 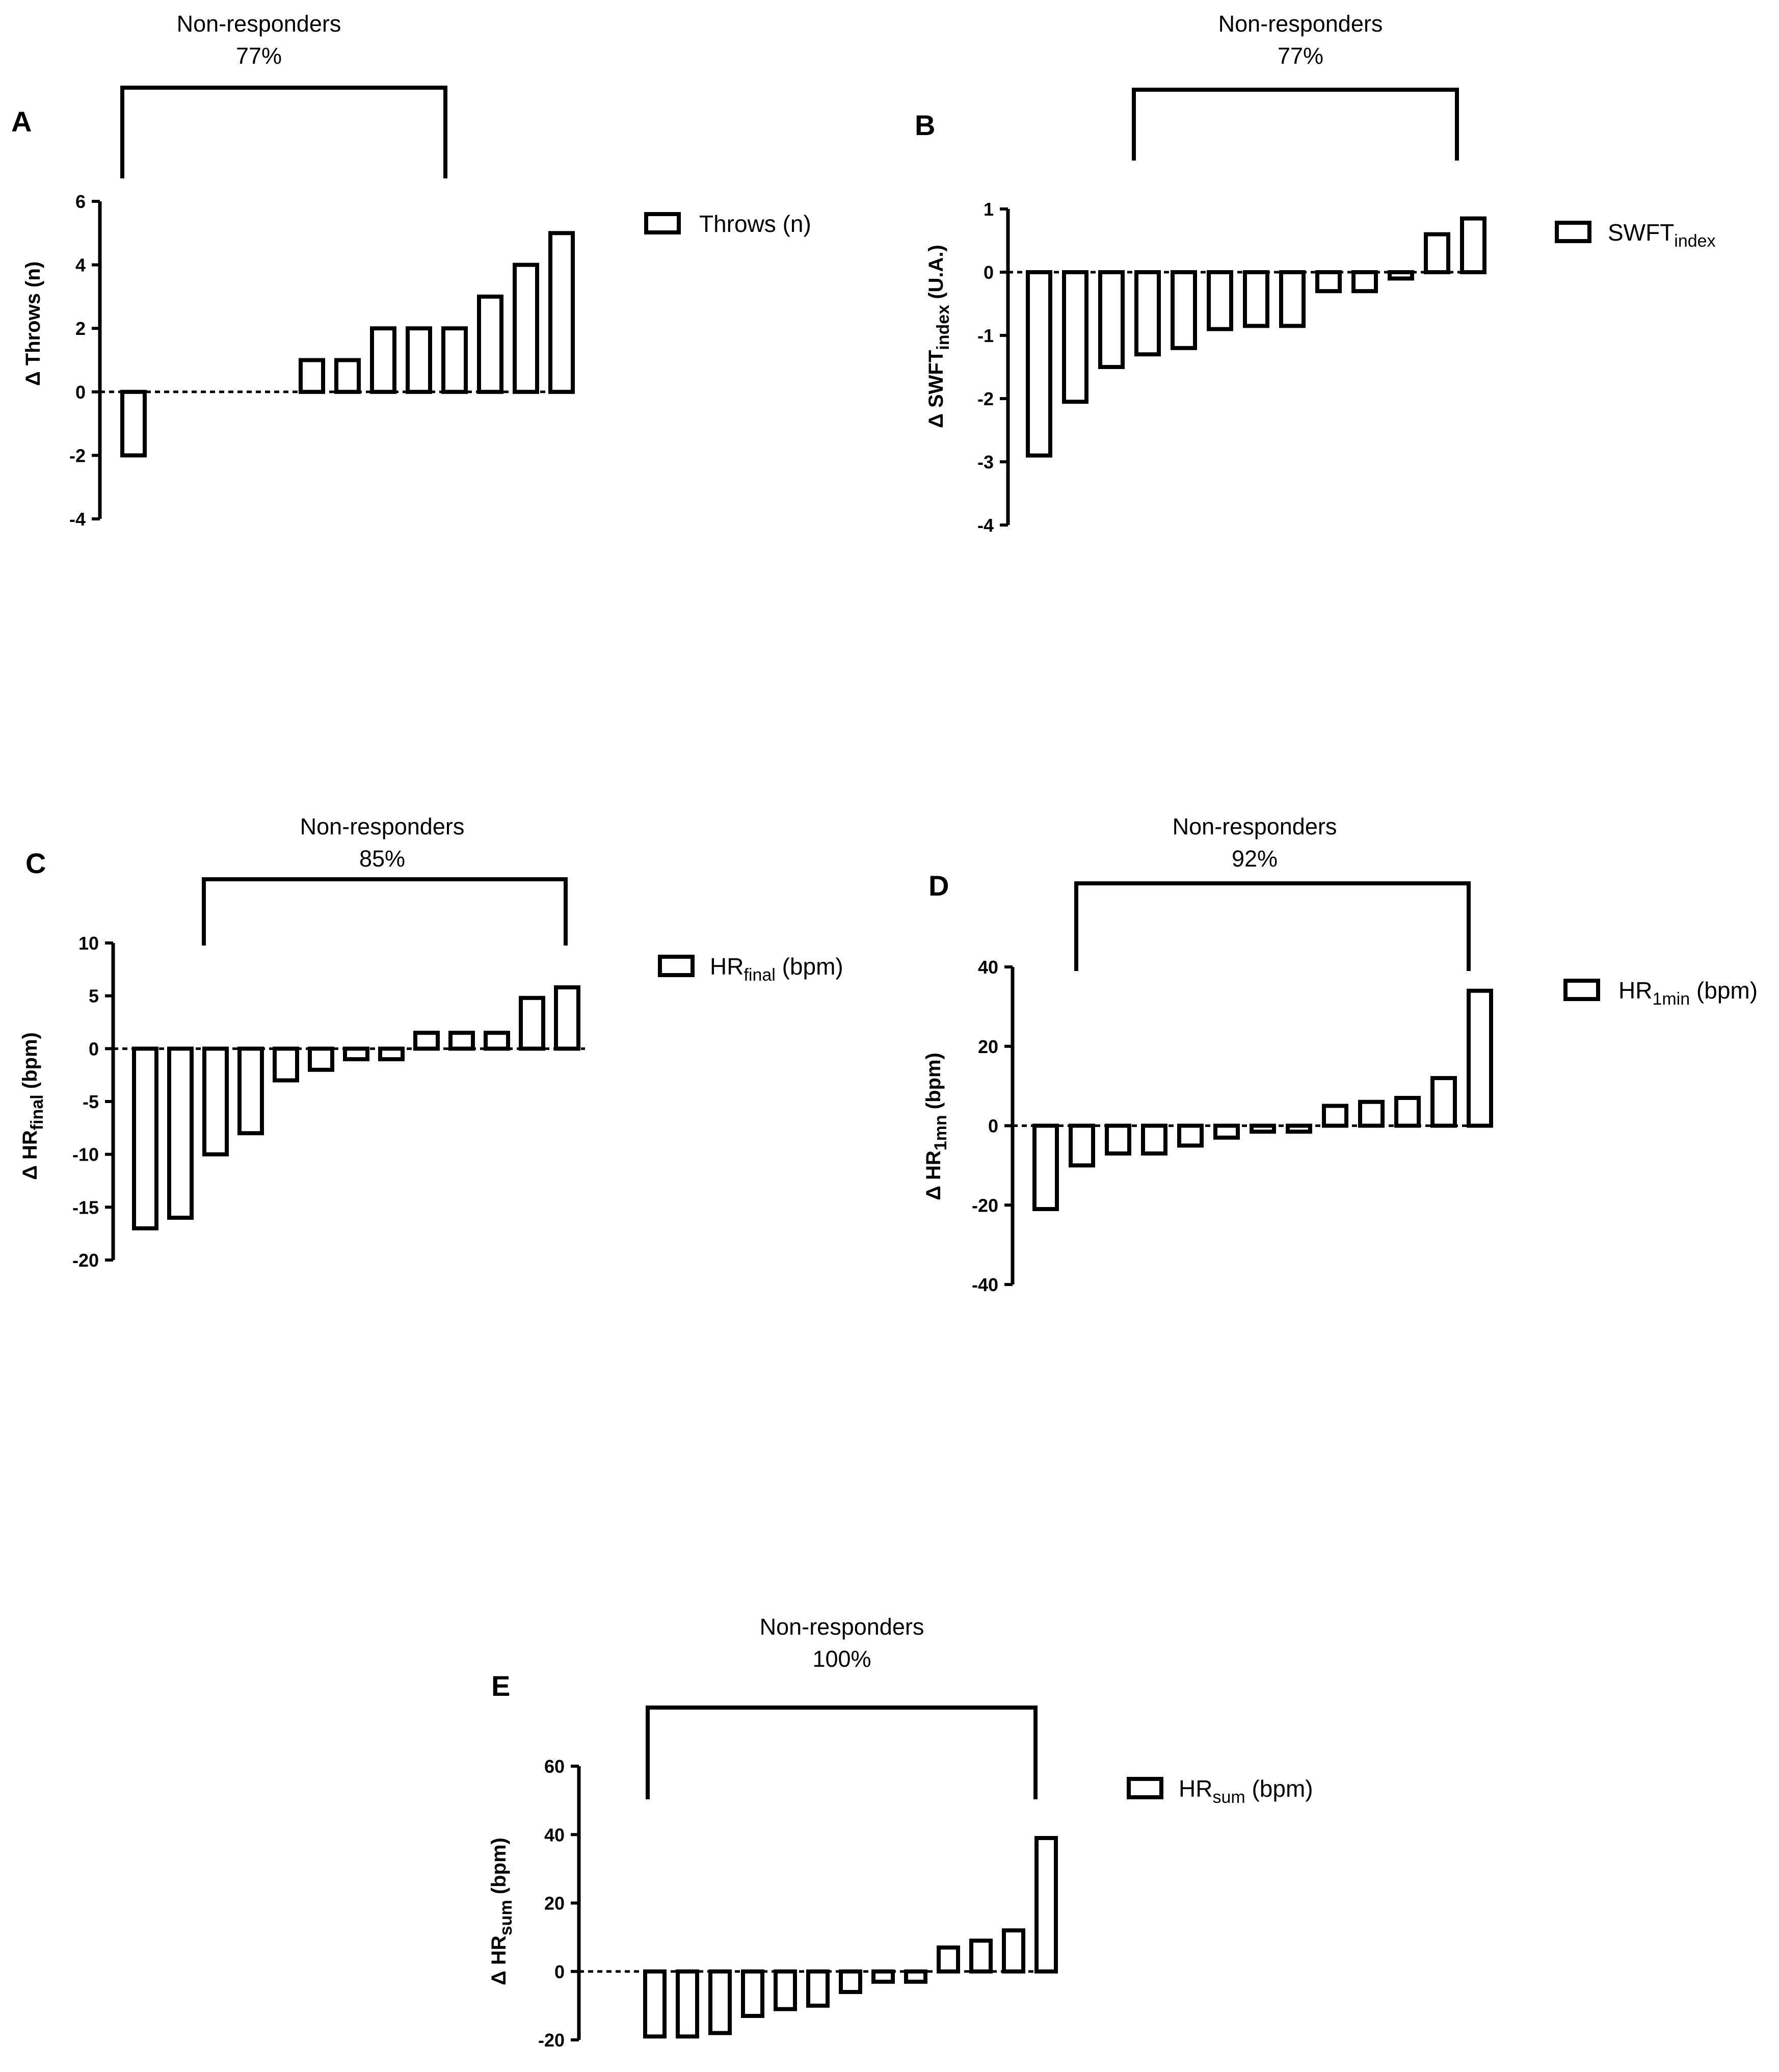 I want to click on legend-label: HR1min (bpm), so click(x=1688, y=993).